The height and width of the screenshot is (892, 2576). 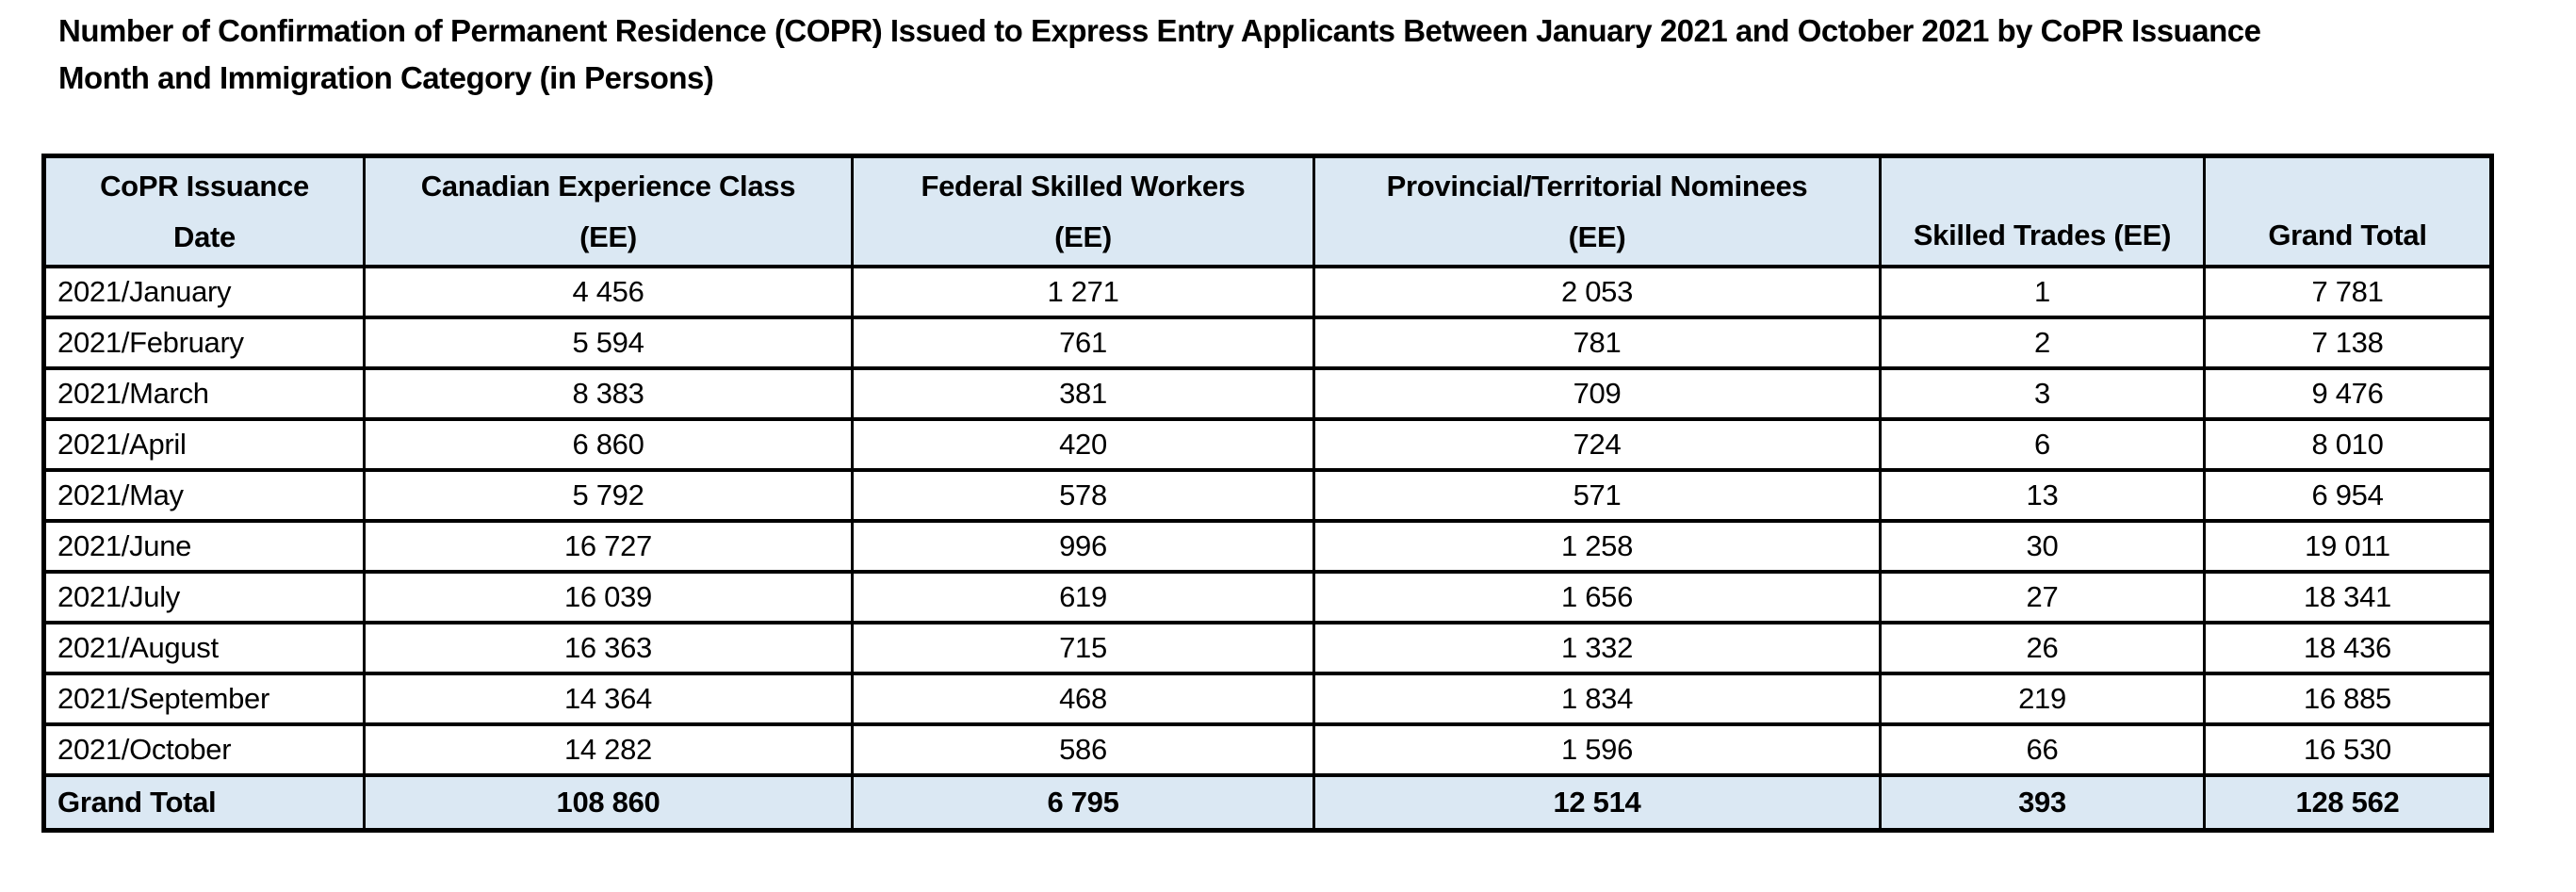 I want to click on cell-total-skilled-trades: 393, so click(x=2042, y=803).